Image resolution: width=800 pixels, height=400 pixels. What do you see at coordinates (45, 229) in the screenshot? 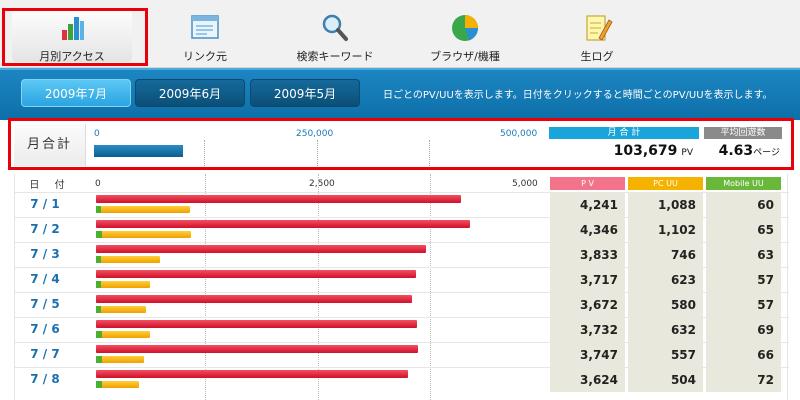
I see `date-link: 7 / 2` at bounding box center [45, 229].